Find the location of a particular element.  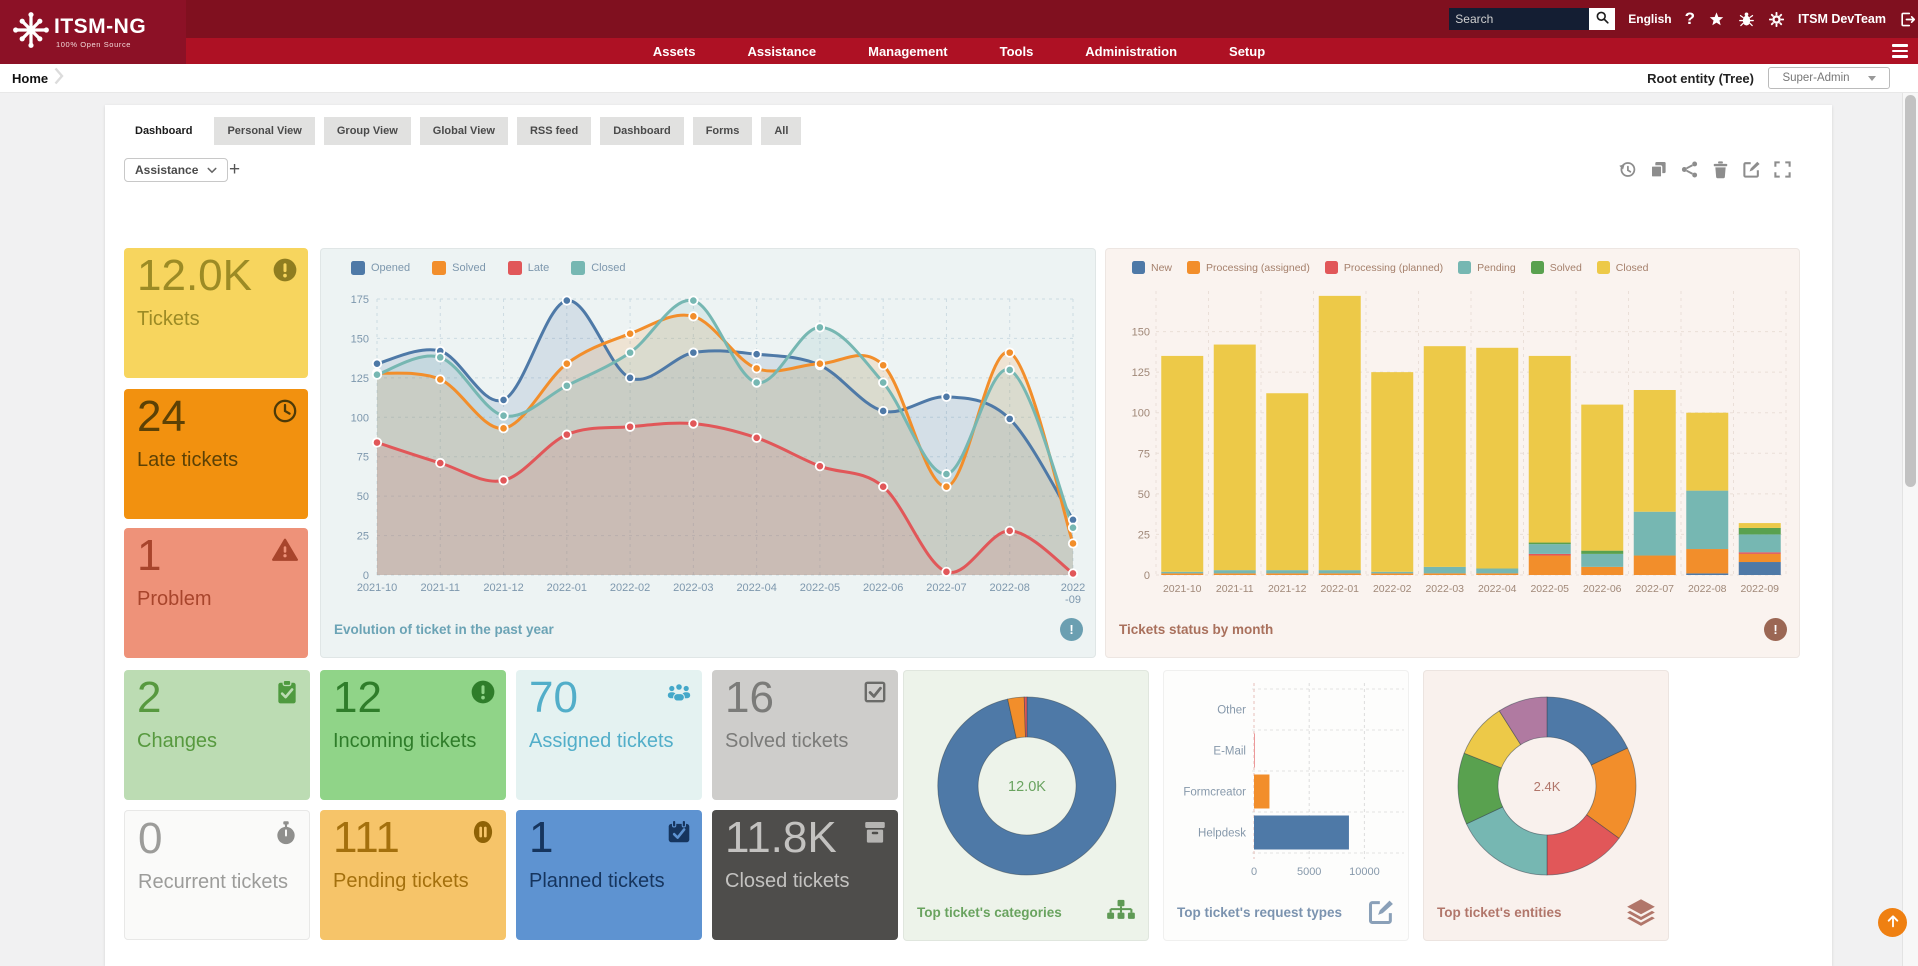

svg-text: 125 is located at coordinates (360, 379).